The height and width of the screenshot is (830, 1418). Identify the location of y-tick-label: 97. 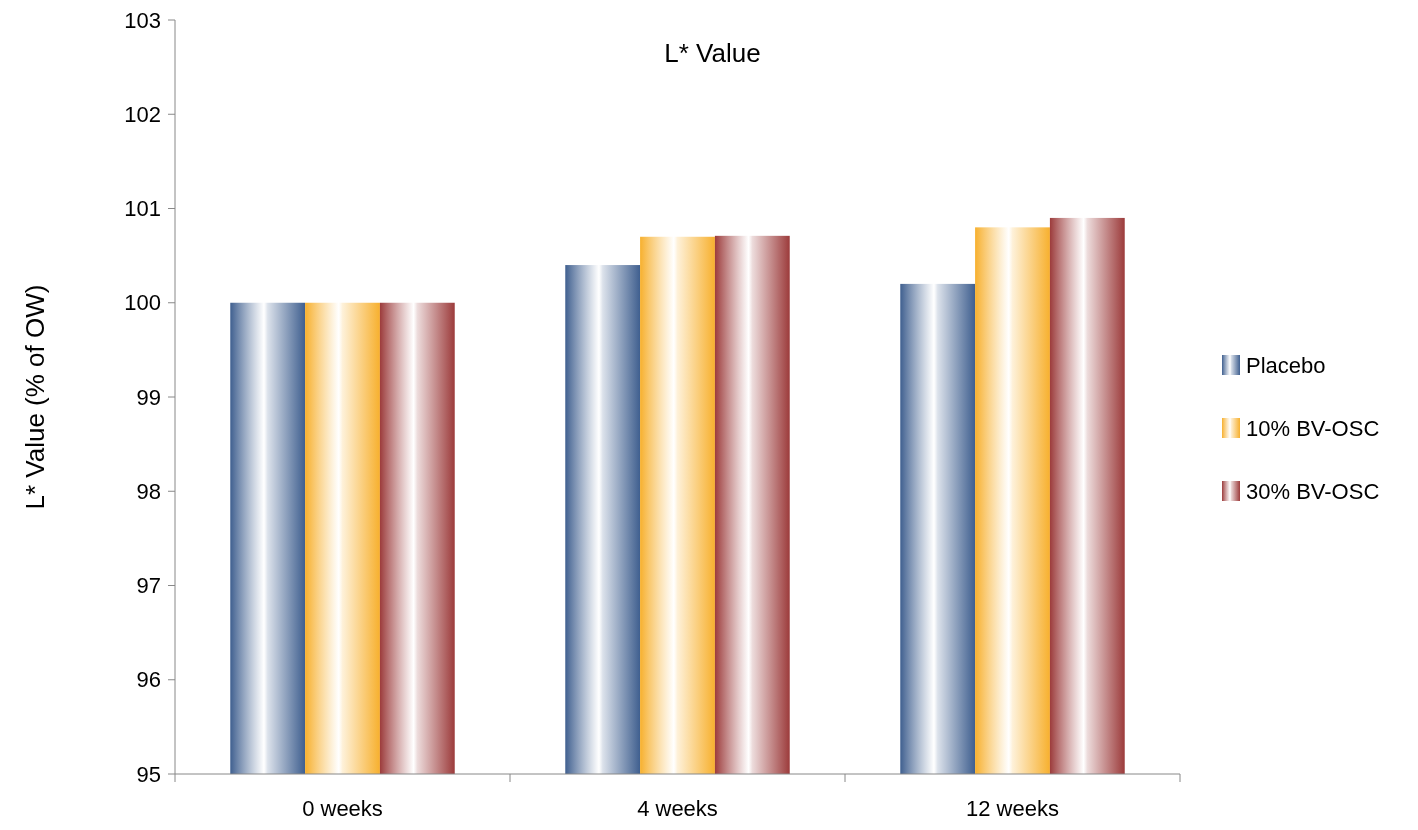
(148, 586).